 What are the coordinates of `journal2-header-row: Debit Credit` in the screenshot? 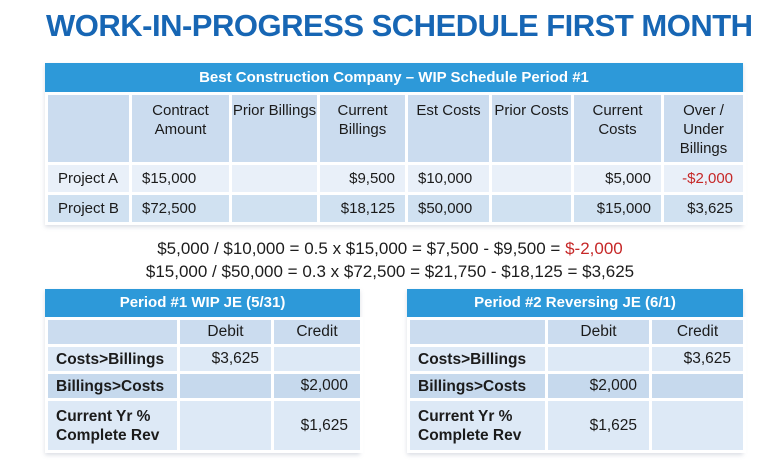 It's located at (576, 332).